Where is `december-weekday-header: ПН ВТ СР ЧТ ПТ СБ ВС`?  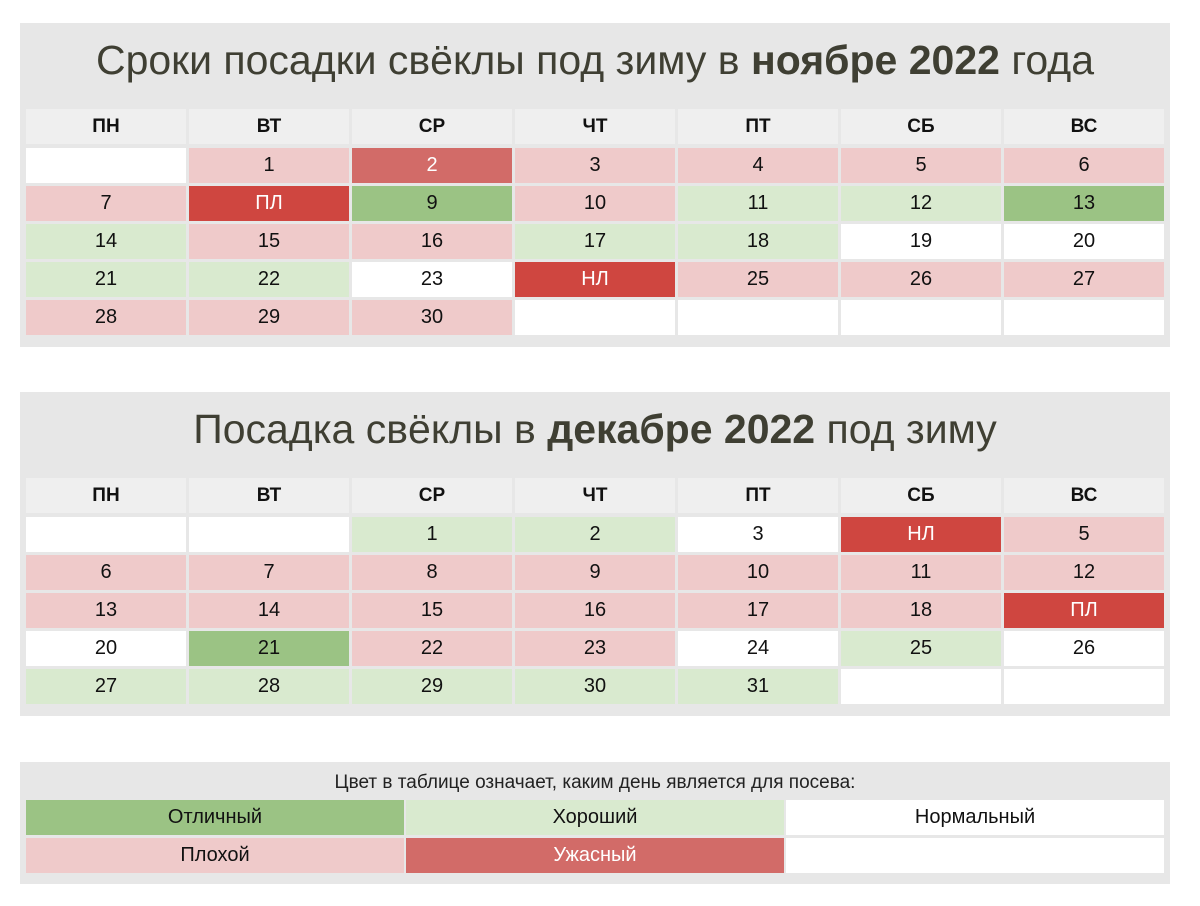
december-weekday-header: ПН ВТ СР ЧТ ПТ СБ ВС is located at coordinates (595, 495).